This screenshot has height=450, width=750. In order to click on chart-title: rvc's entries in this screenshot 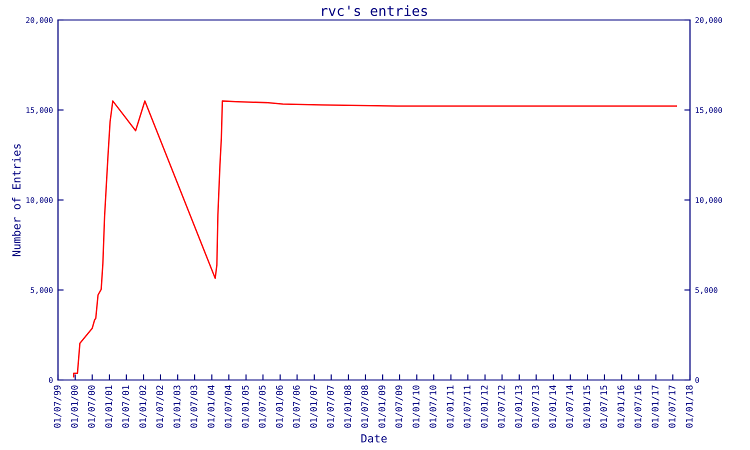, I will do `click(374, 10)`.